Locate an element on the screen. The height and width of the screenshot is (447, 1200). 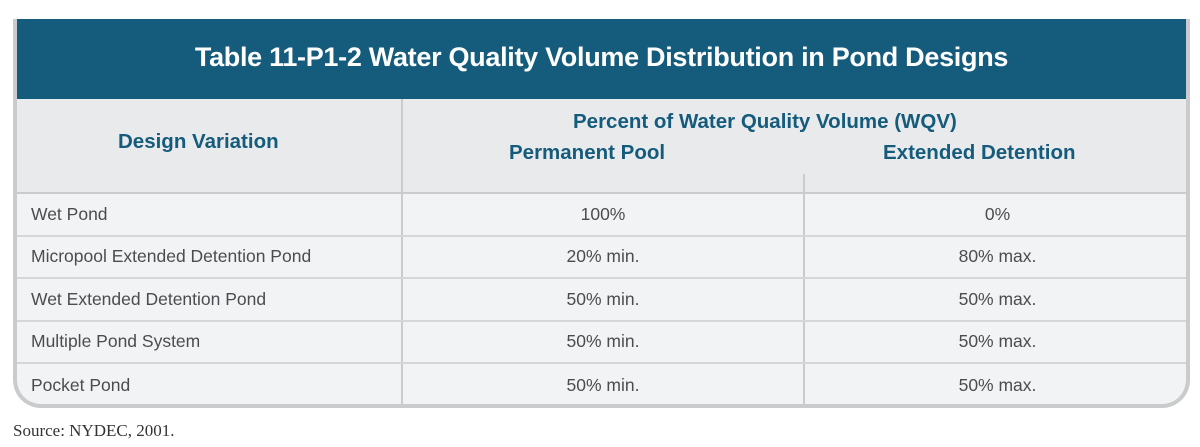
cell-design: Micropool Extended Detention Pond is located at coordinates (171, 256).